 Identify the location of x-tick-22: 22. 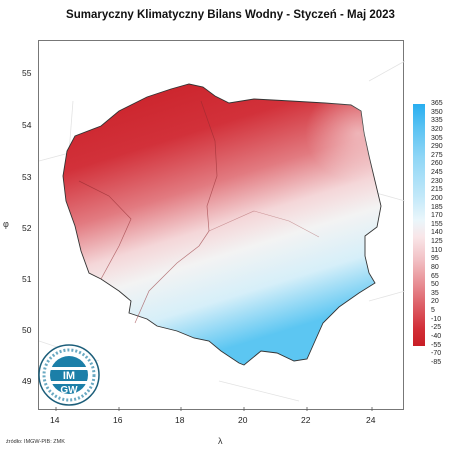
(306, 420).